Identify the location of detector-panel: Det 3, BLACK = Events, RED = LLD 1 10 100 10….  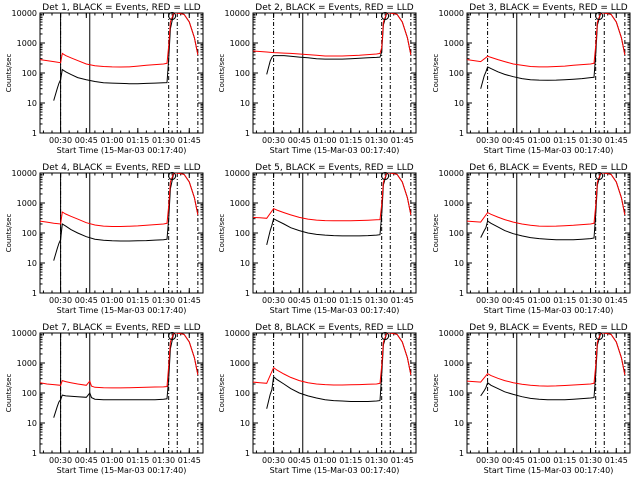
(531, 79).